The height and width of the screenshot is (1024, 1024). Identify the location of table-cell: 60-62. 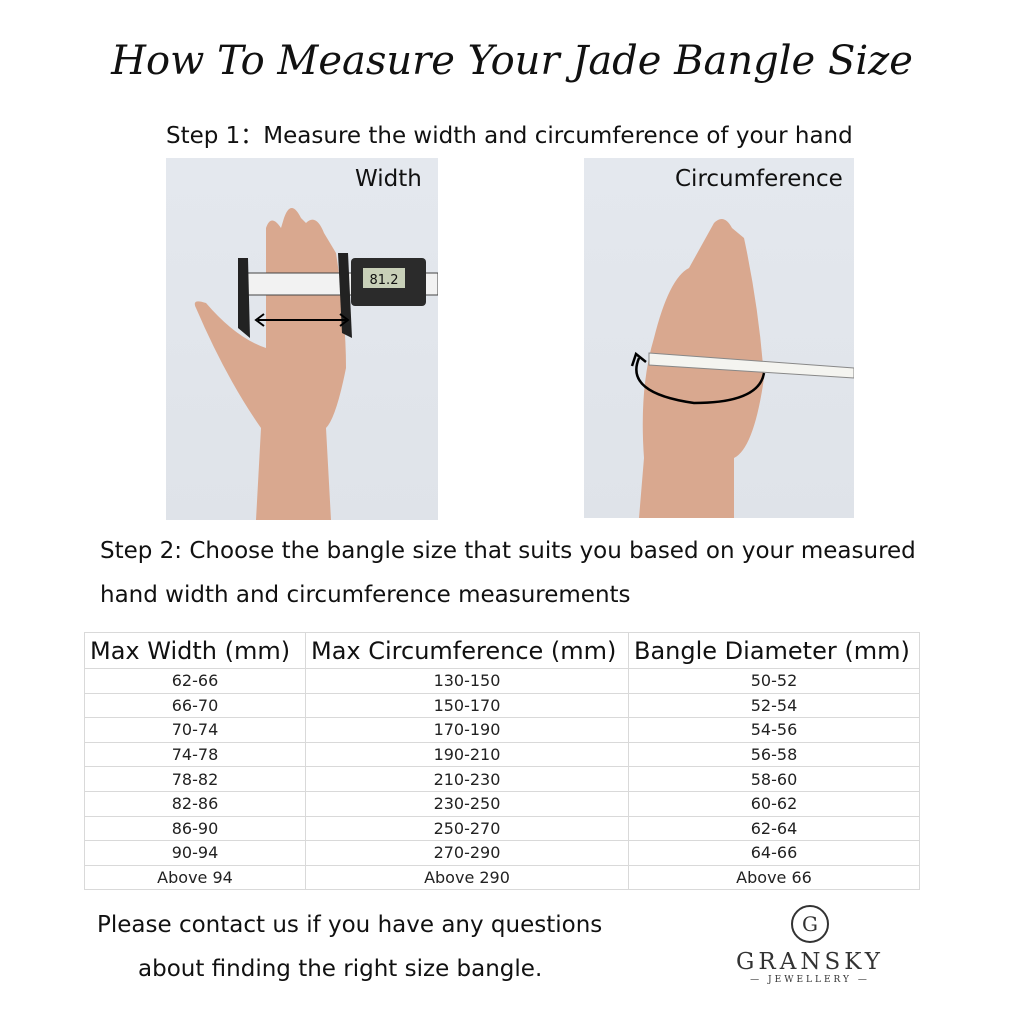
(774, 803).